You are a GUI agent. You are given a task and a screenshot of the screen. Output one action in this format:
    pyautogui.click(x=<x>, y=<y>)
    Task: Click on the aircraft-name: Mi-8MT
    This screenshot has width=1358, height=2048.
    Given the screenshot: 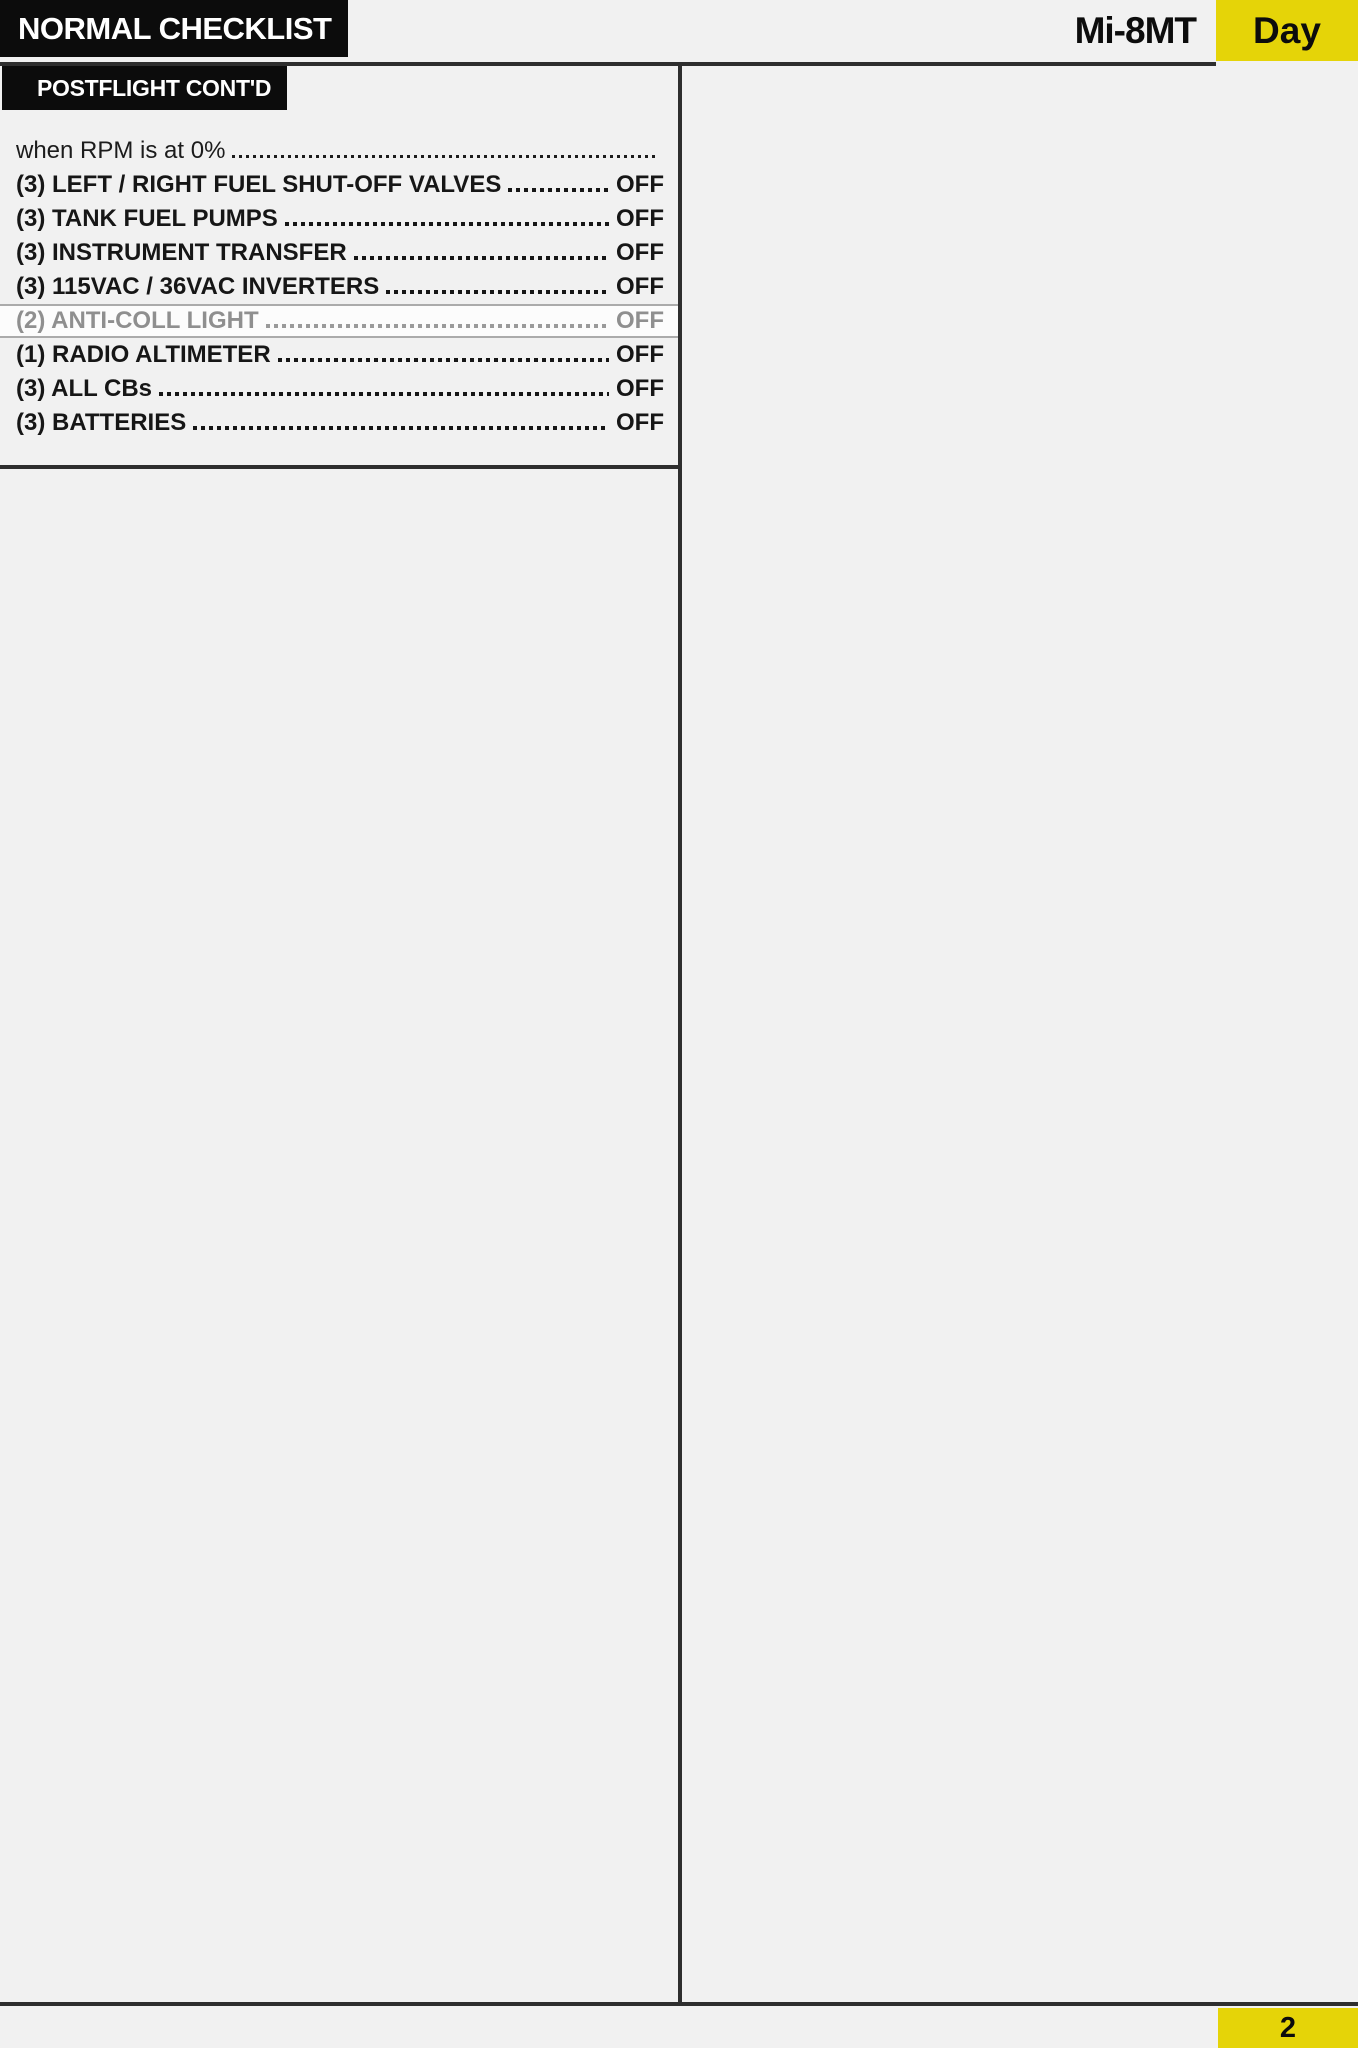 What is the action you would take?
    pyautogui.click(x=1135, y=30)
    